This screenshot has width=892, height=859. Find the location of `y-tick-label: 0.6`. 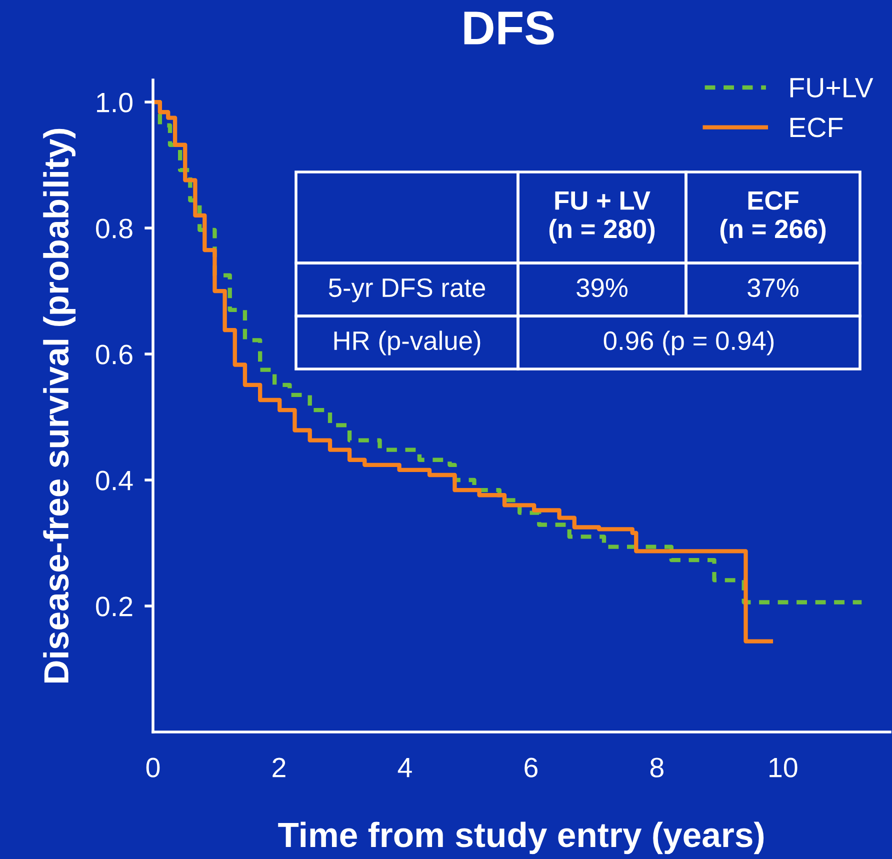

y-tick-label: 0.6 is located at coordinates (114, 354).